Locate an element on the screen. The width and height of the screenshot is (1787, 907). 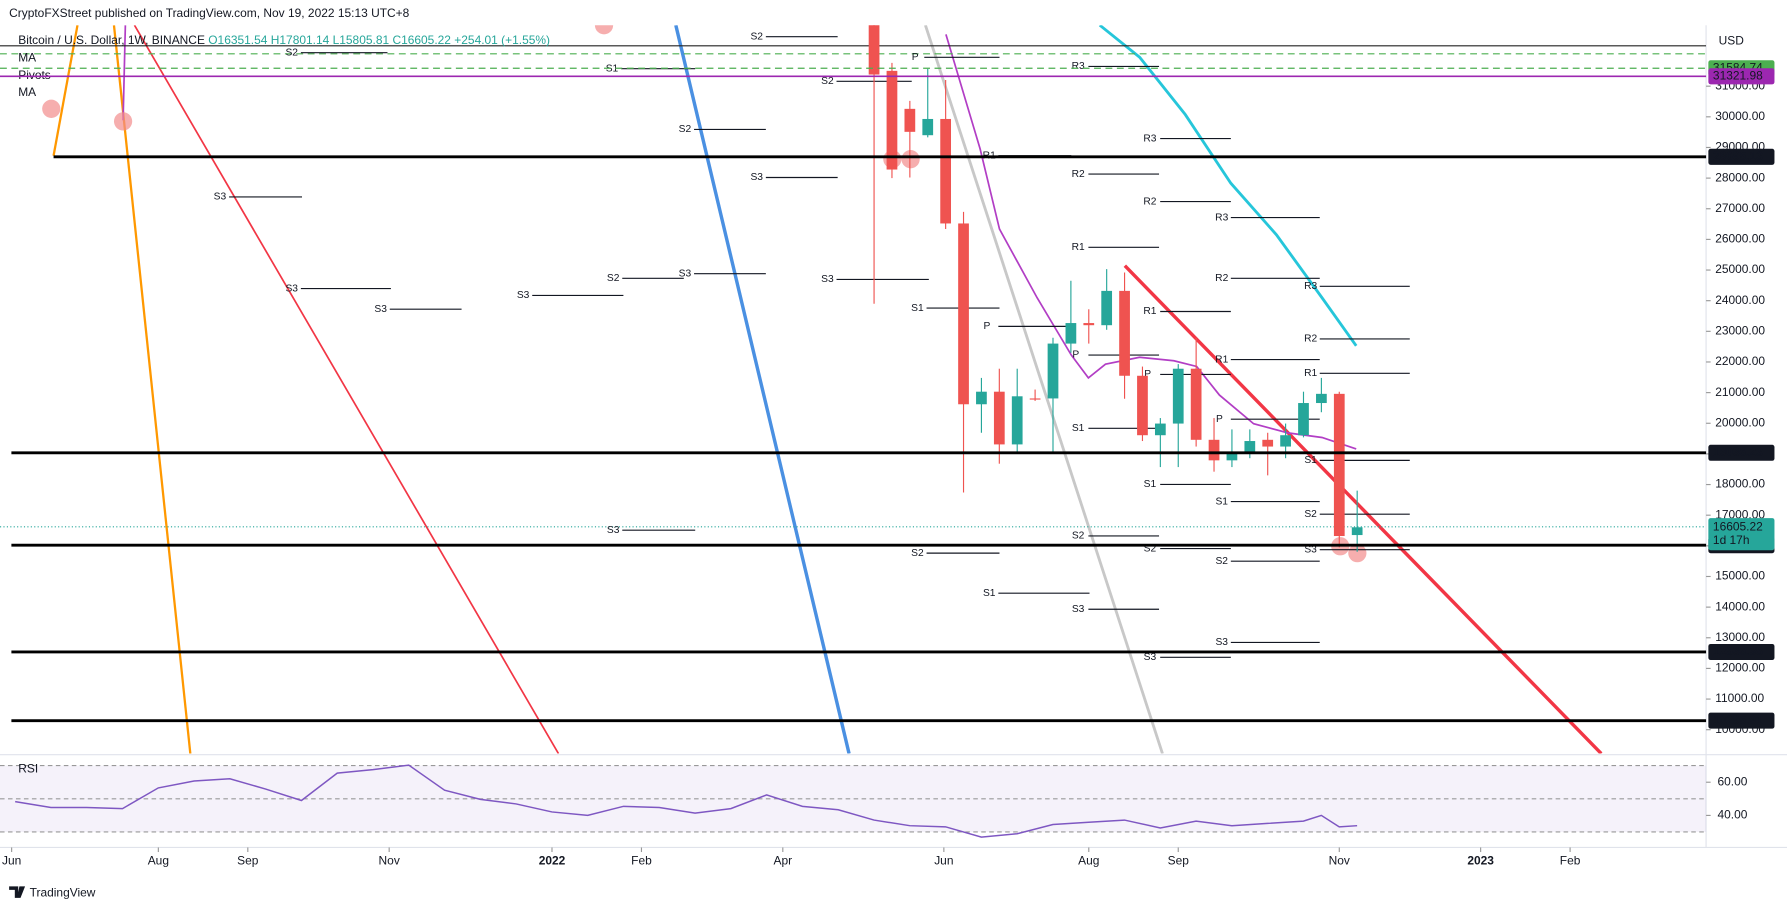
y-tick-label: 22000.00 is located at coordinates (1740, 361).